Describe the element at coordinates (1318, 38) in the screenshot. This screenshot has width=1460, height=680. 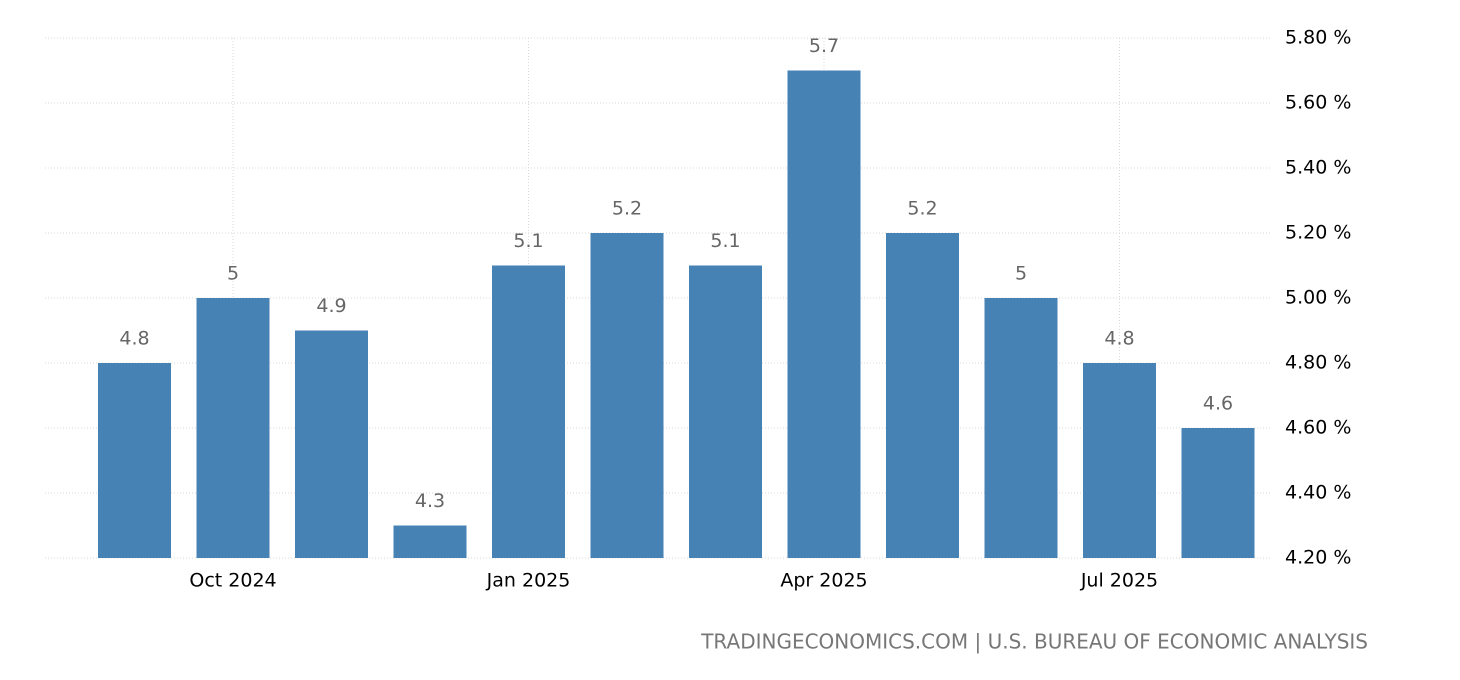
I see `y-tick-label: 5.80 %` at that location.